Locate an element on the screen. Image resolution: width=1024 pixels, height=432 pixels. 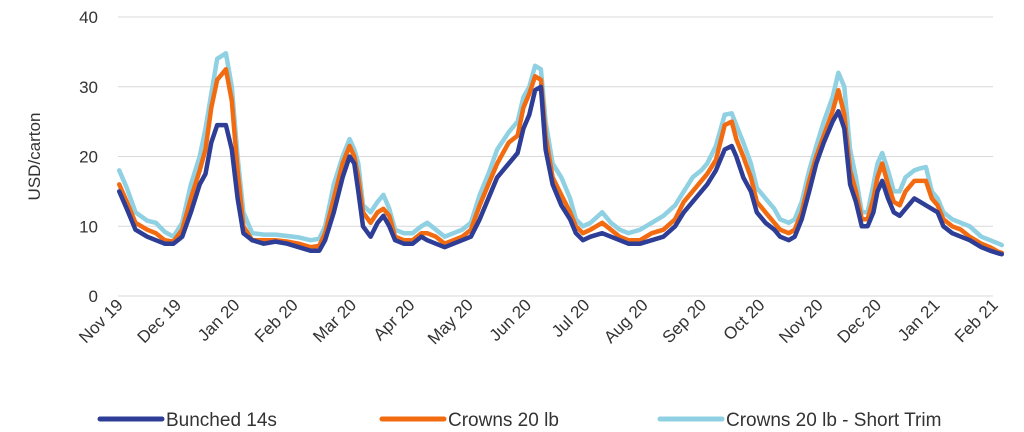
x-tick-label: Oct 20 is located at coordinates (744, 319).